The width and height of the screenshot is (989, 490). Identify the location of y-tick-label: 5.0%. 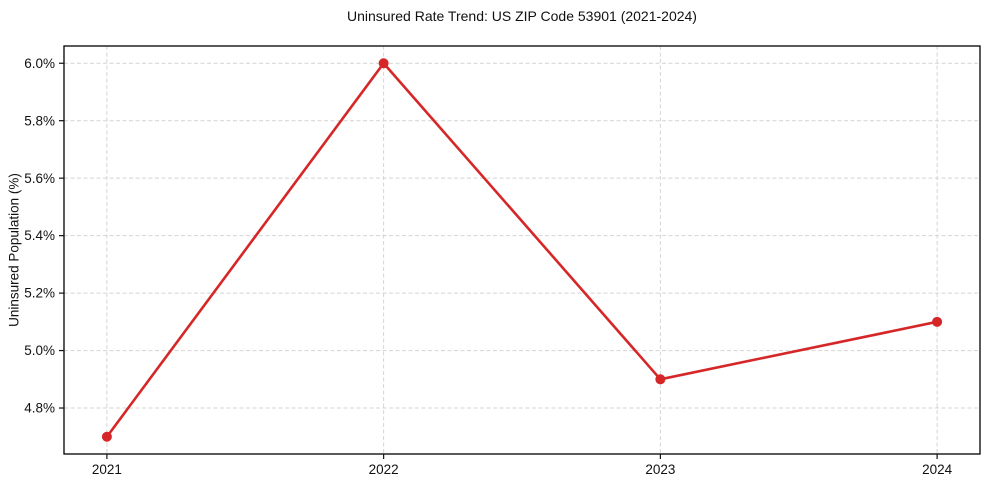
(39, 350).